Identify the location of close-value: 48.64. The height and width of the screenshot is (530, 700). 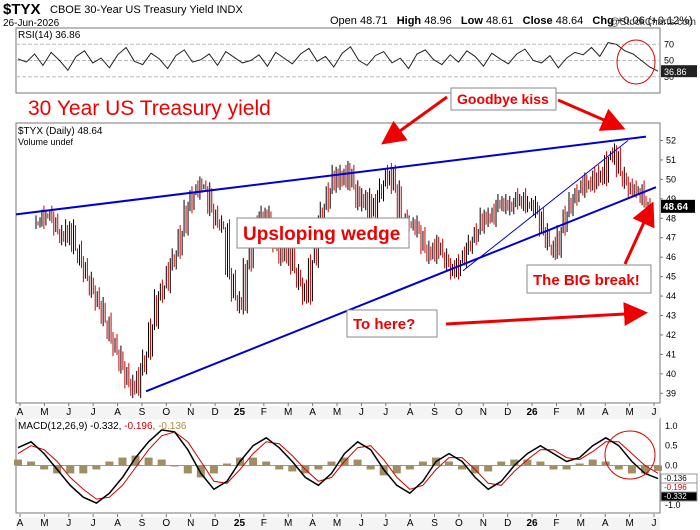
(569, 21).